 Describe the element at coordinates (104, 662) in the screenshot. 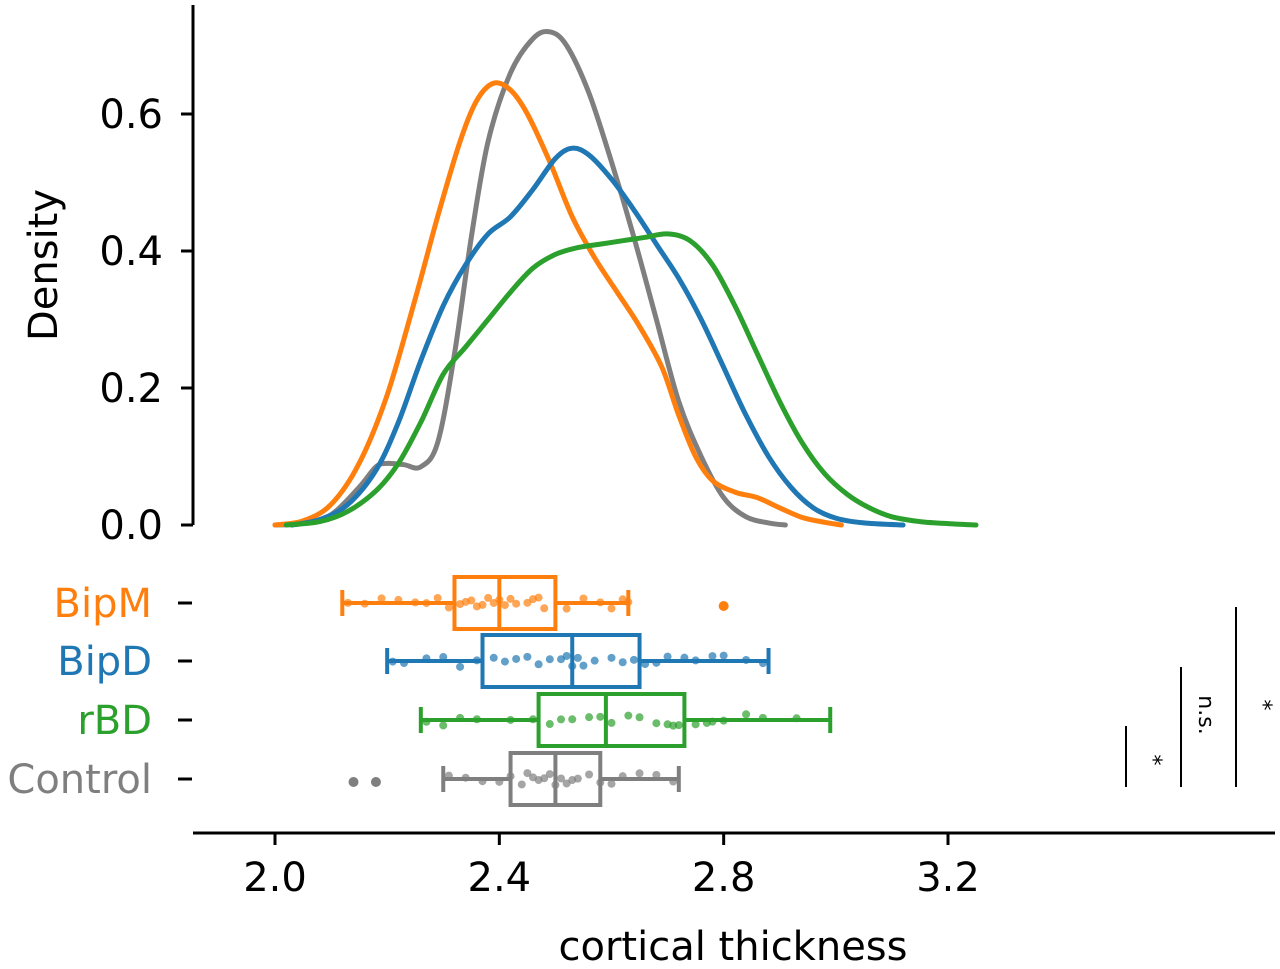

I see `group-label-bipd: BipD` at that location.